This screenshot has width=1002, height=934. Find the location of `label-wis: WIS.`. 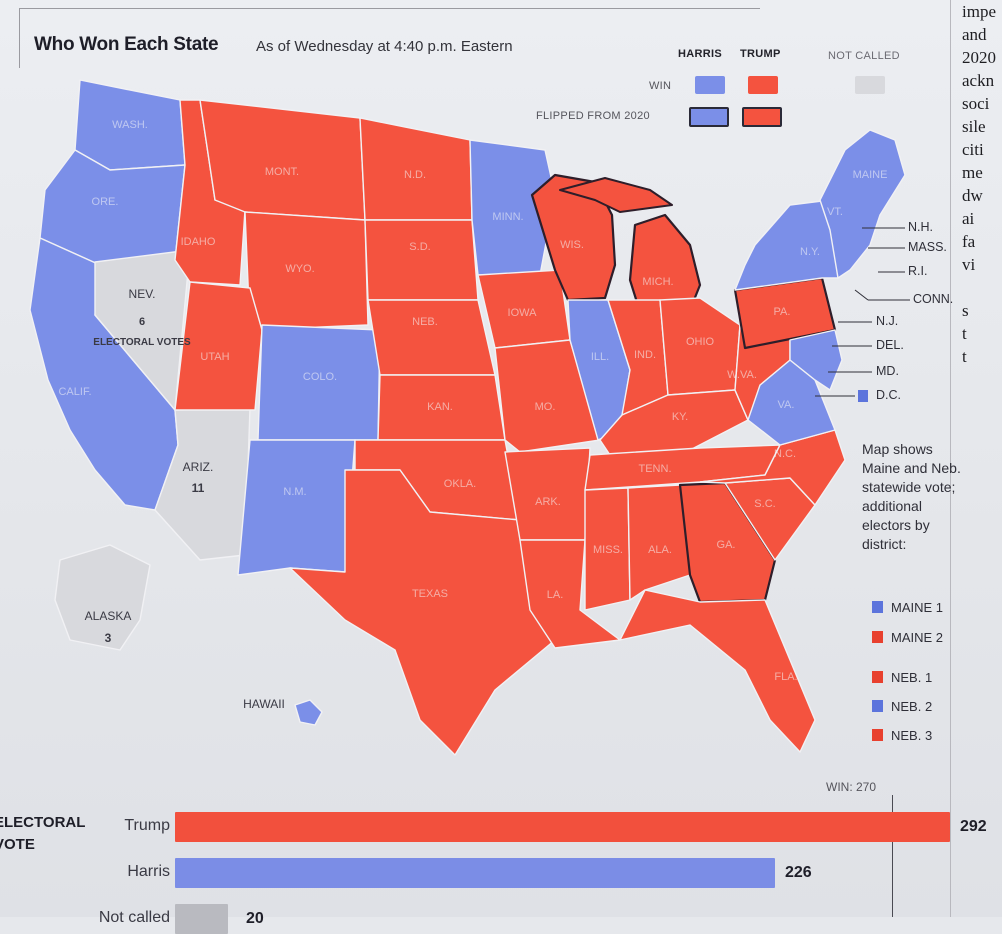

label-wis: WIS. is located at coordinates (572, 245).